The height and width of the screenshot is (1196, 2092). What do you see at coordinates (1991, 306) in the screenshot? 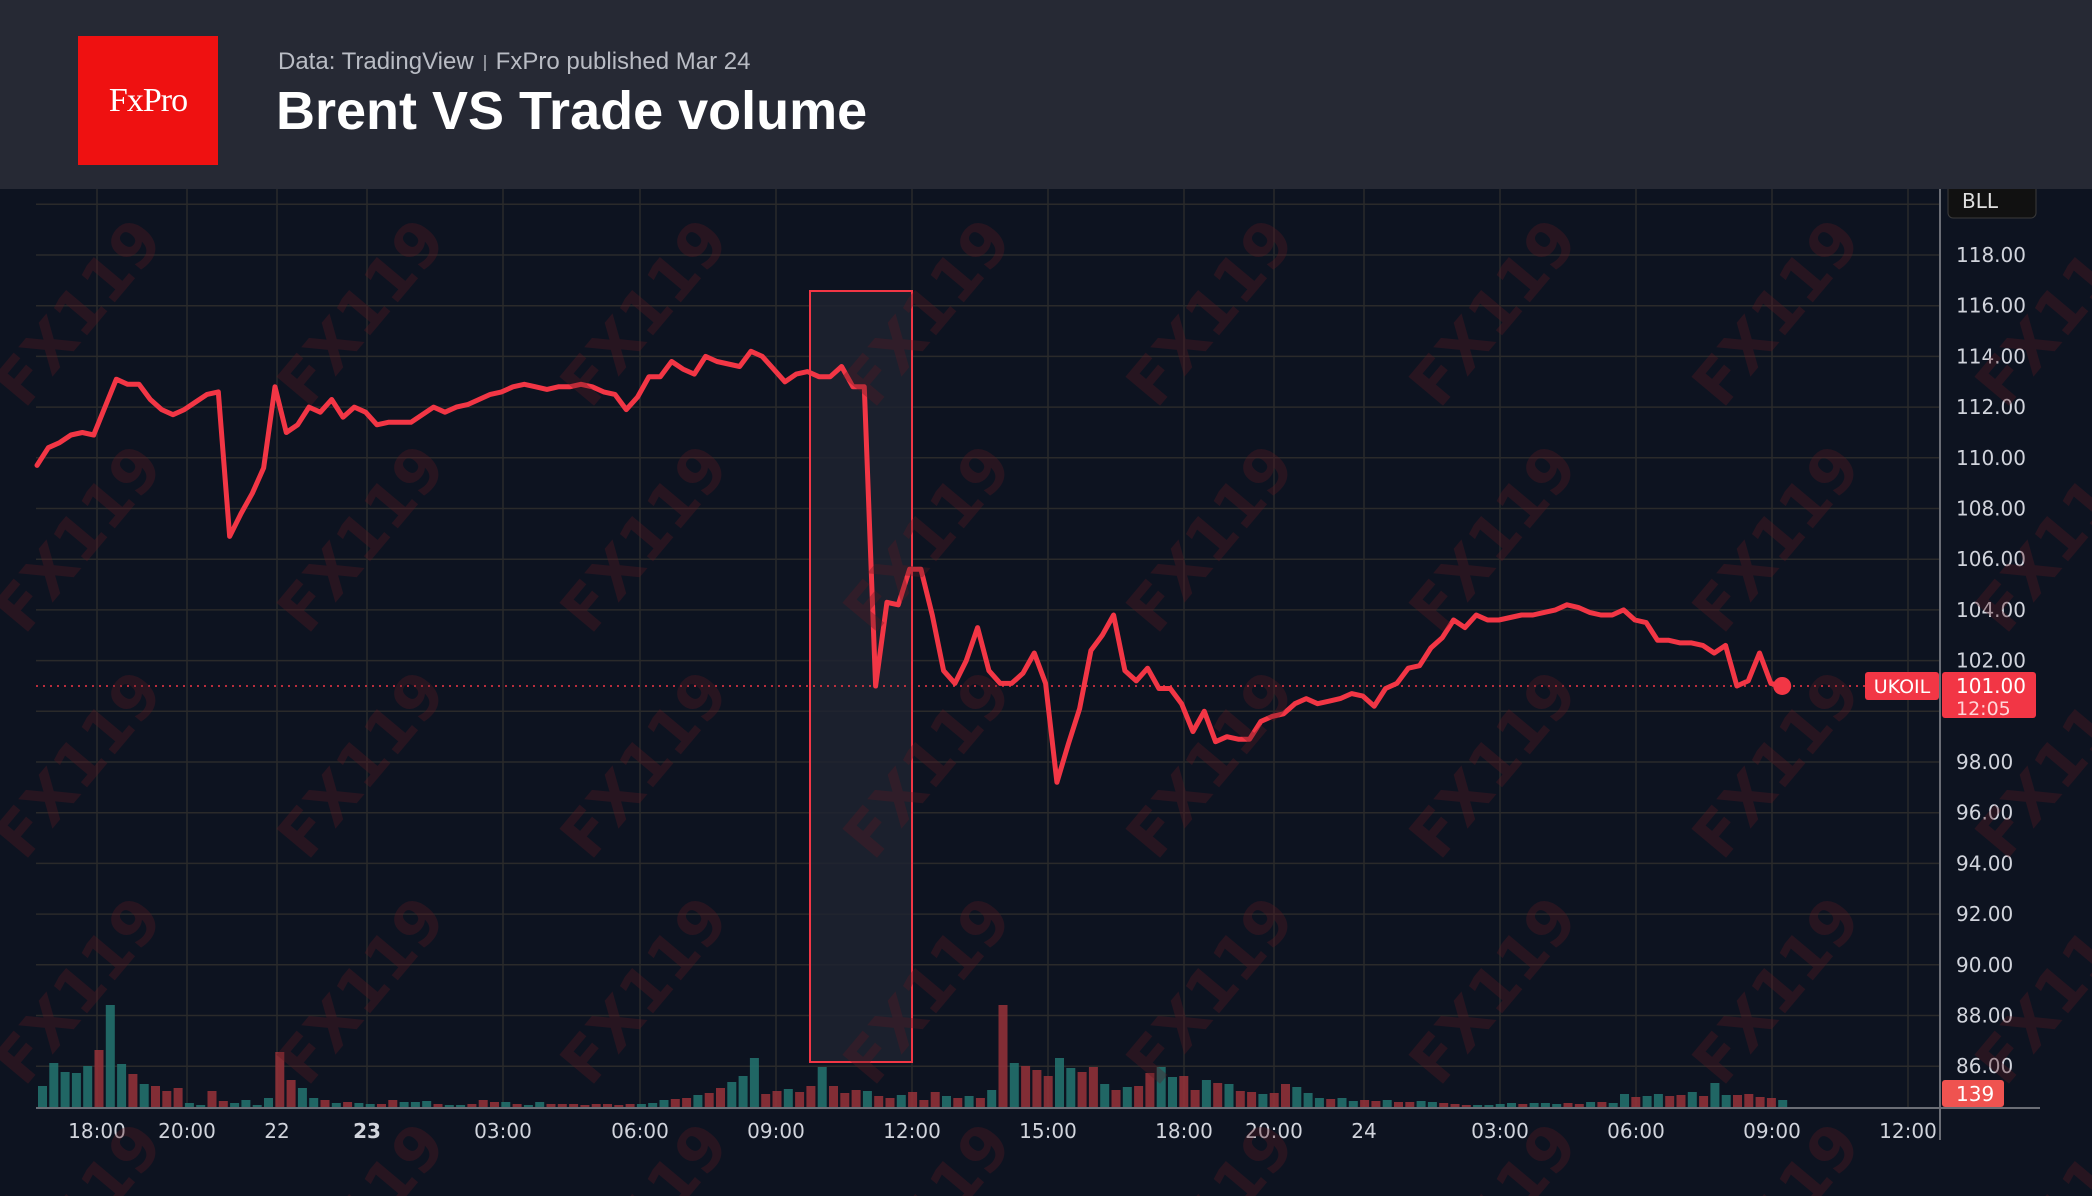
I see `svg-text: 116.00` at bounding box center [1991, 306].